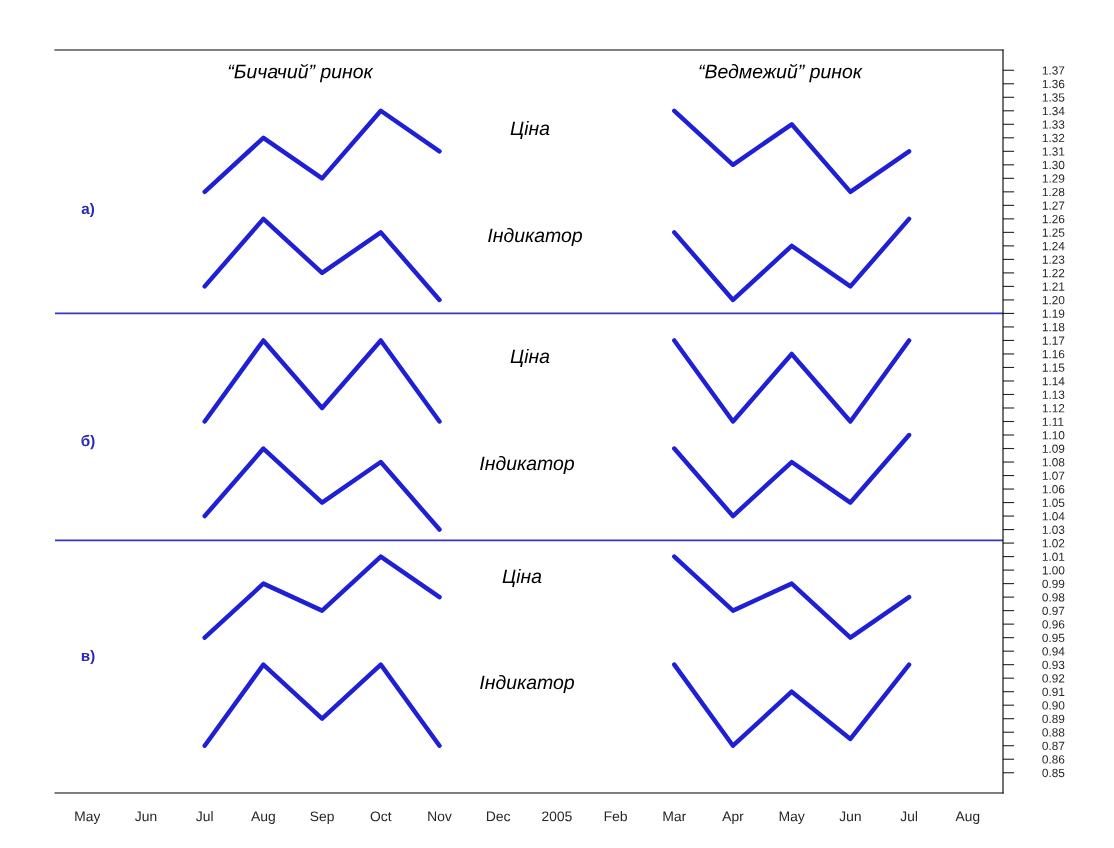  I want to click on y-tick-label: 1.18, so click(1053, 327).